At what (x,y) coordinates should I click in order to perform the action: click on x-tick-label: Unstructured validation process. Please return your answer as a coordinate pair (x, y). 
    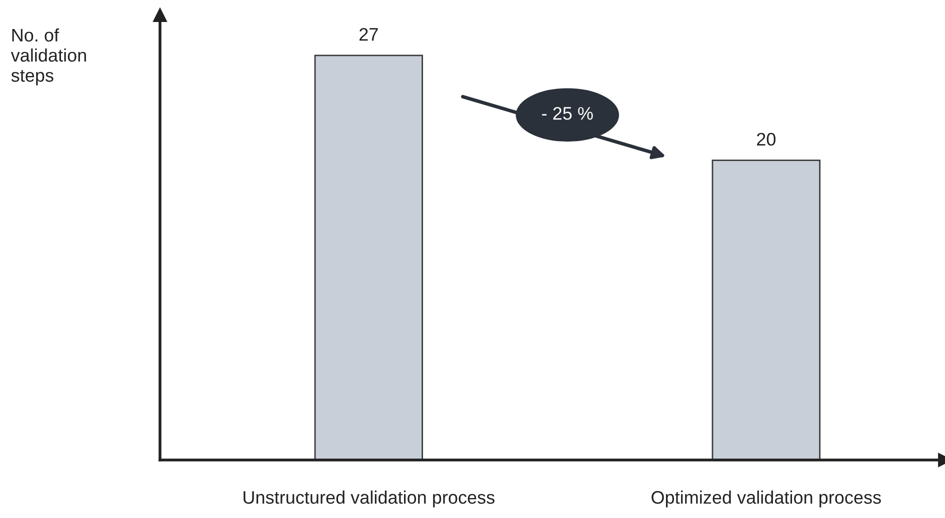
    Looking at the image, I should click on (369, 499).